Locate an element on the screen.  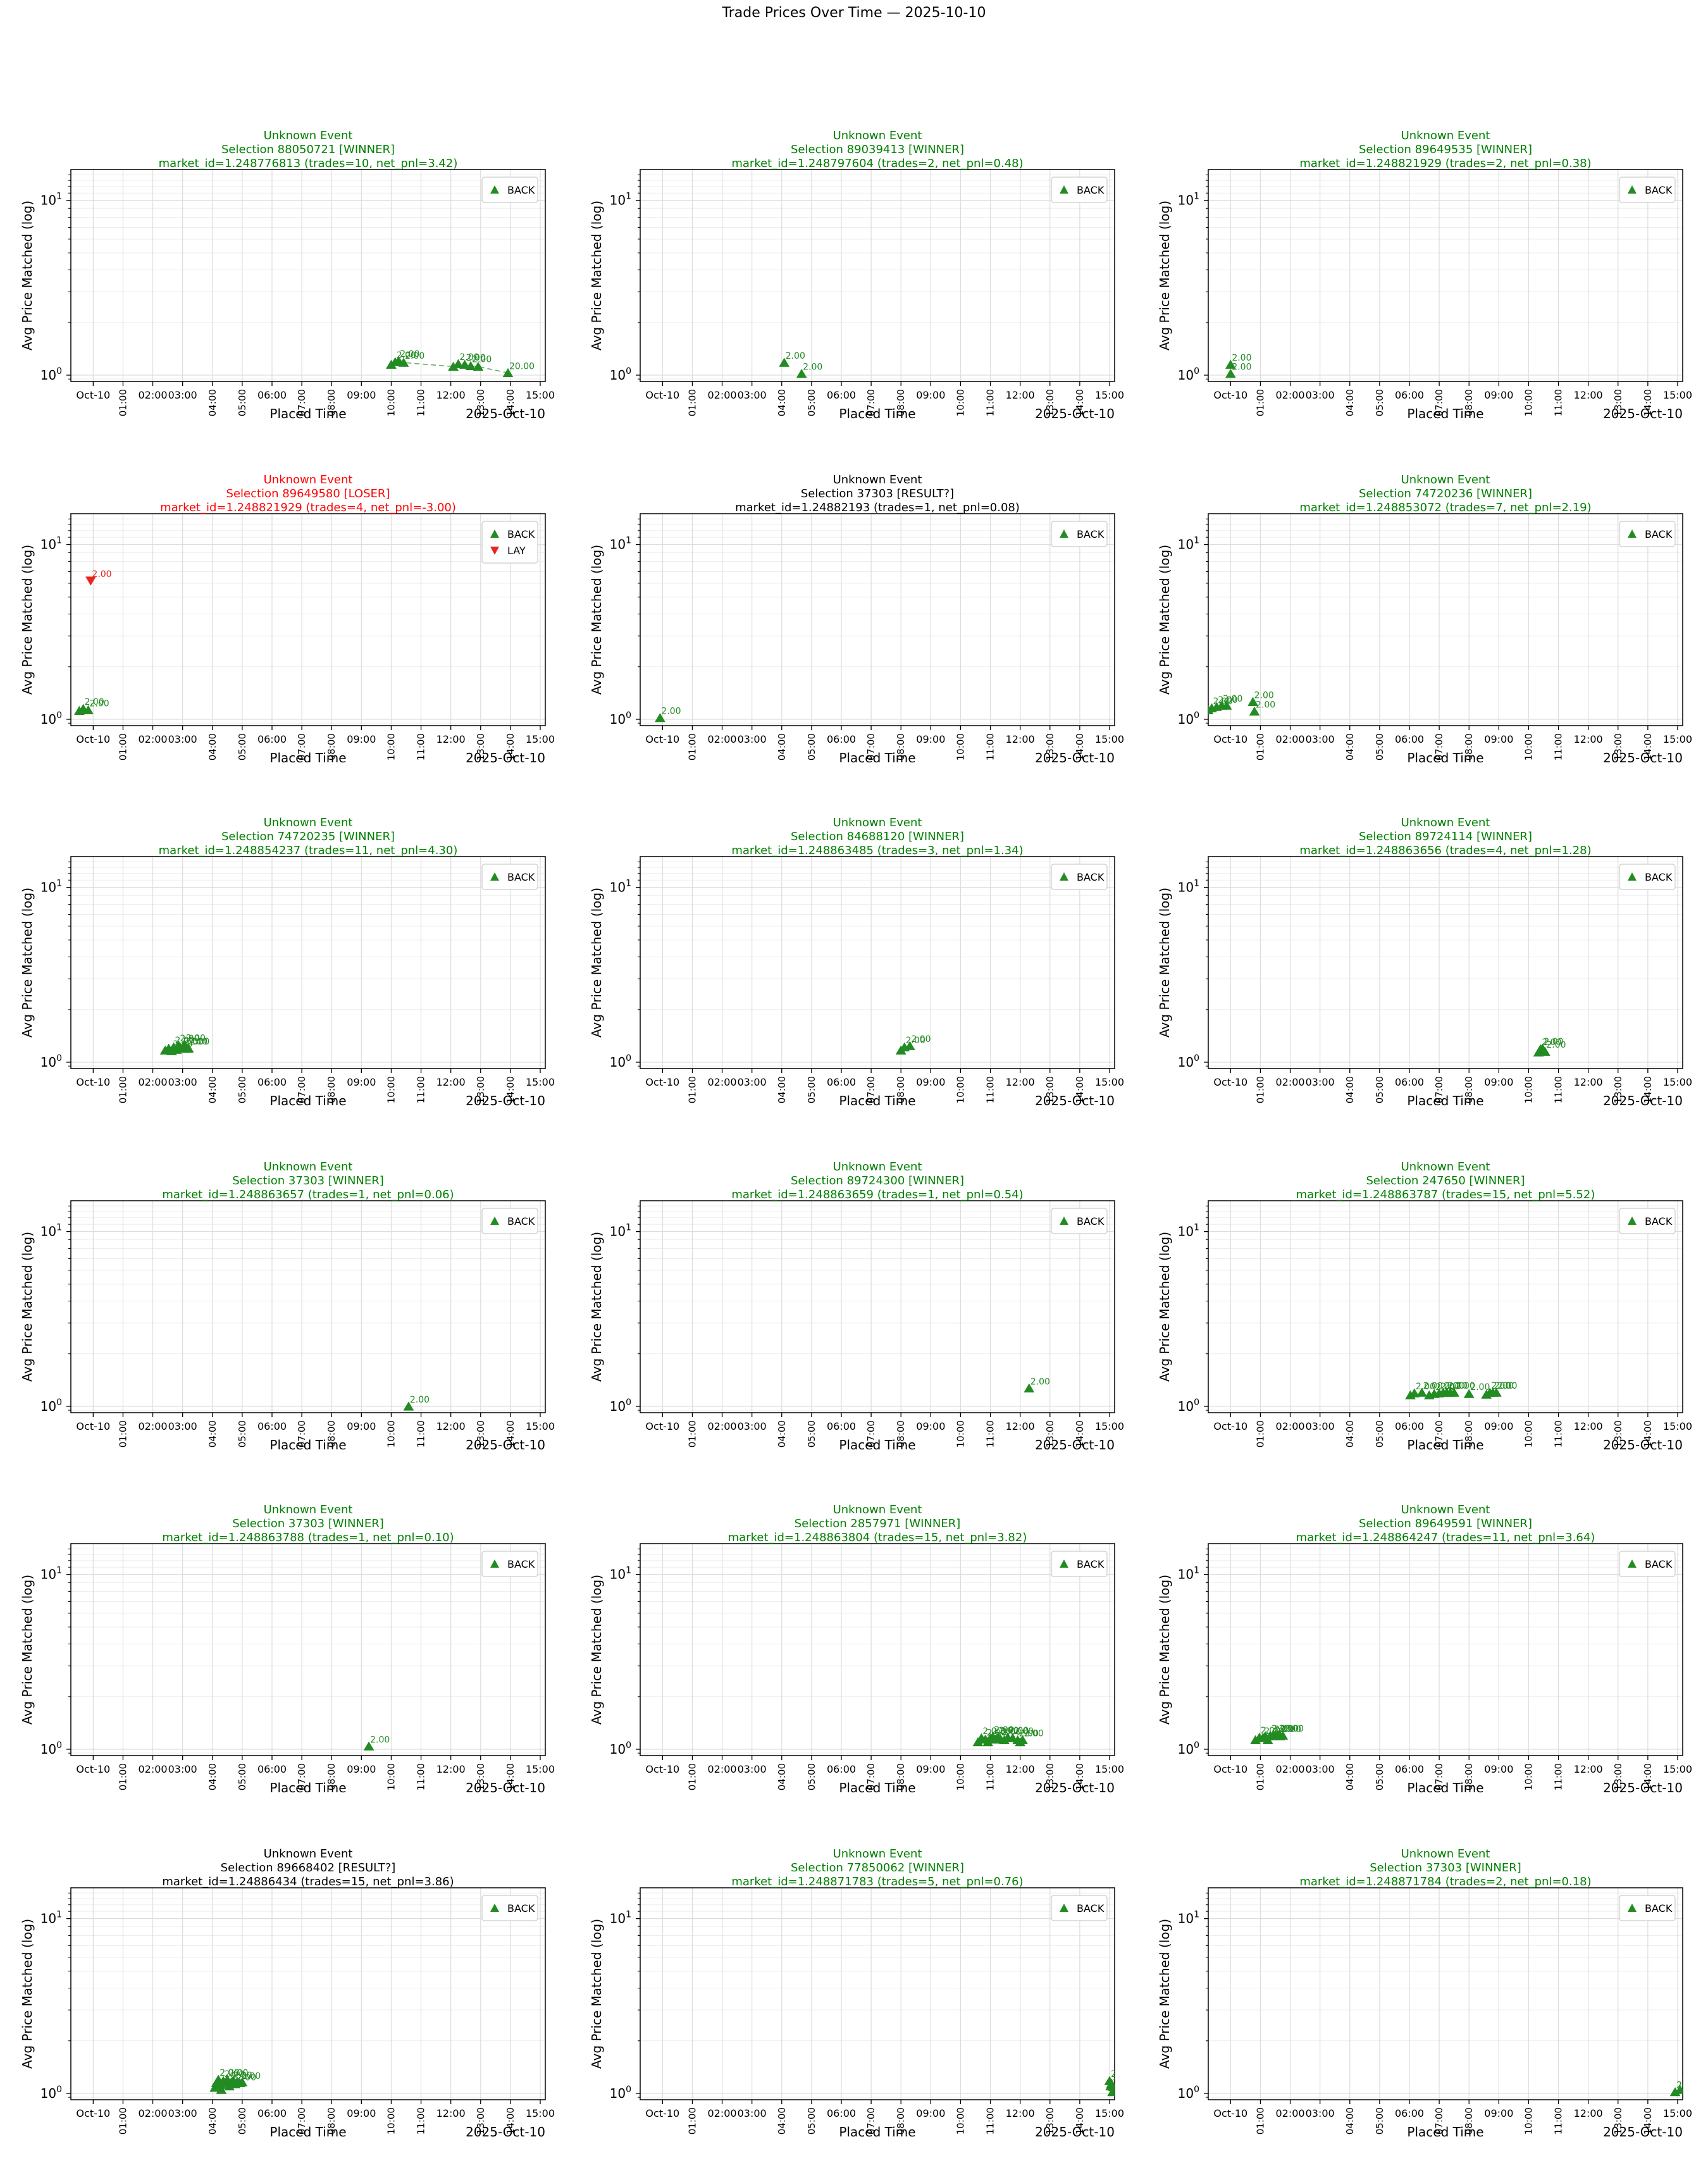
subplot-title-line: Selection 37303 [RESULT?] is located at coordinates (877, 493).